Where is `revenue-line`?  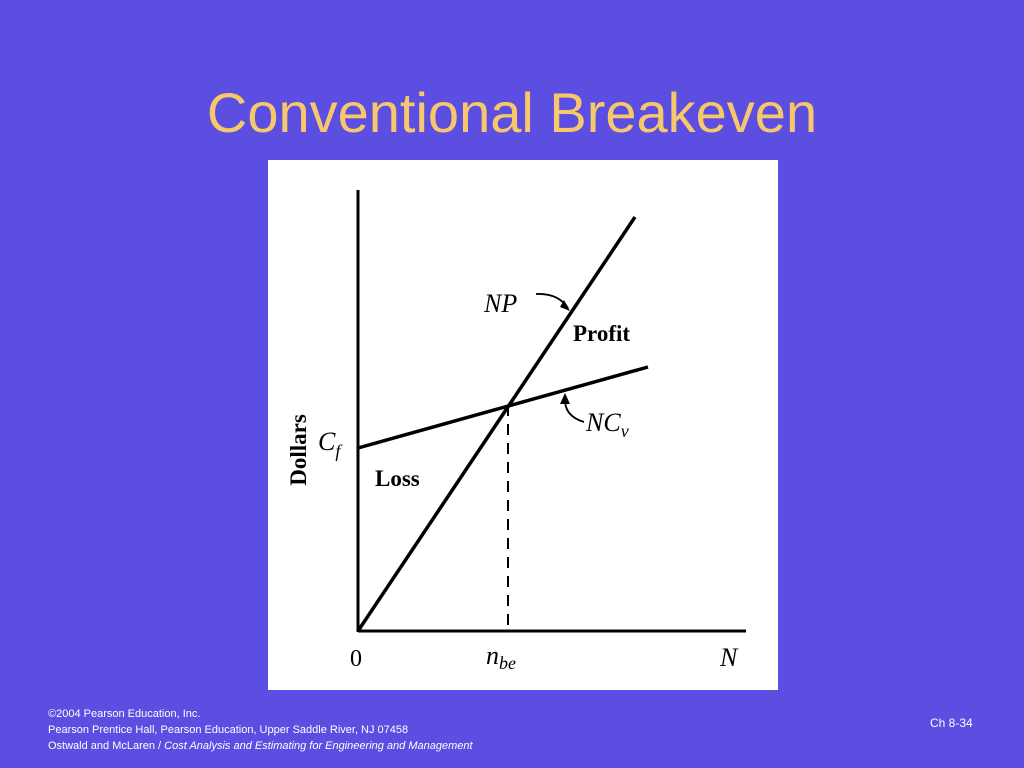 revenue-line is located at coordinates (496, 424).